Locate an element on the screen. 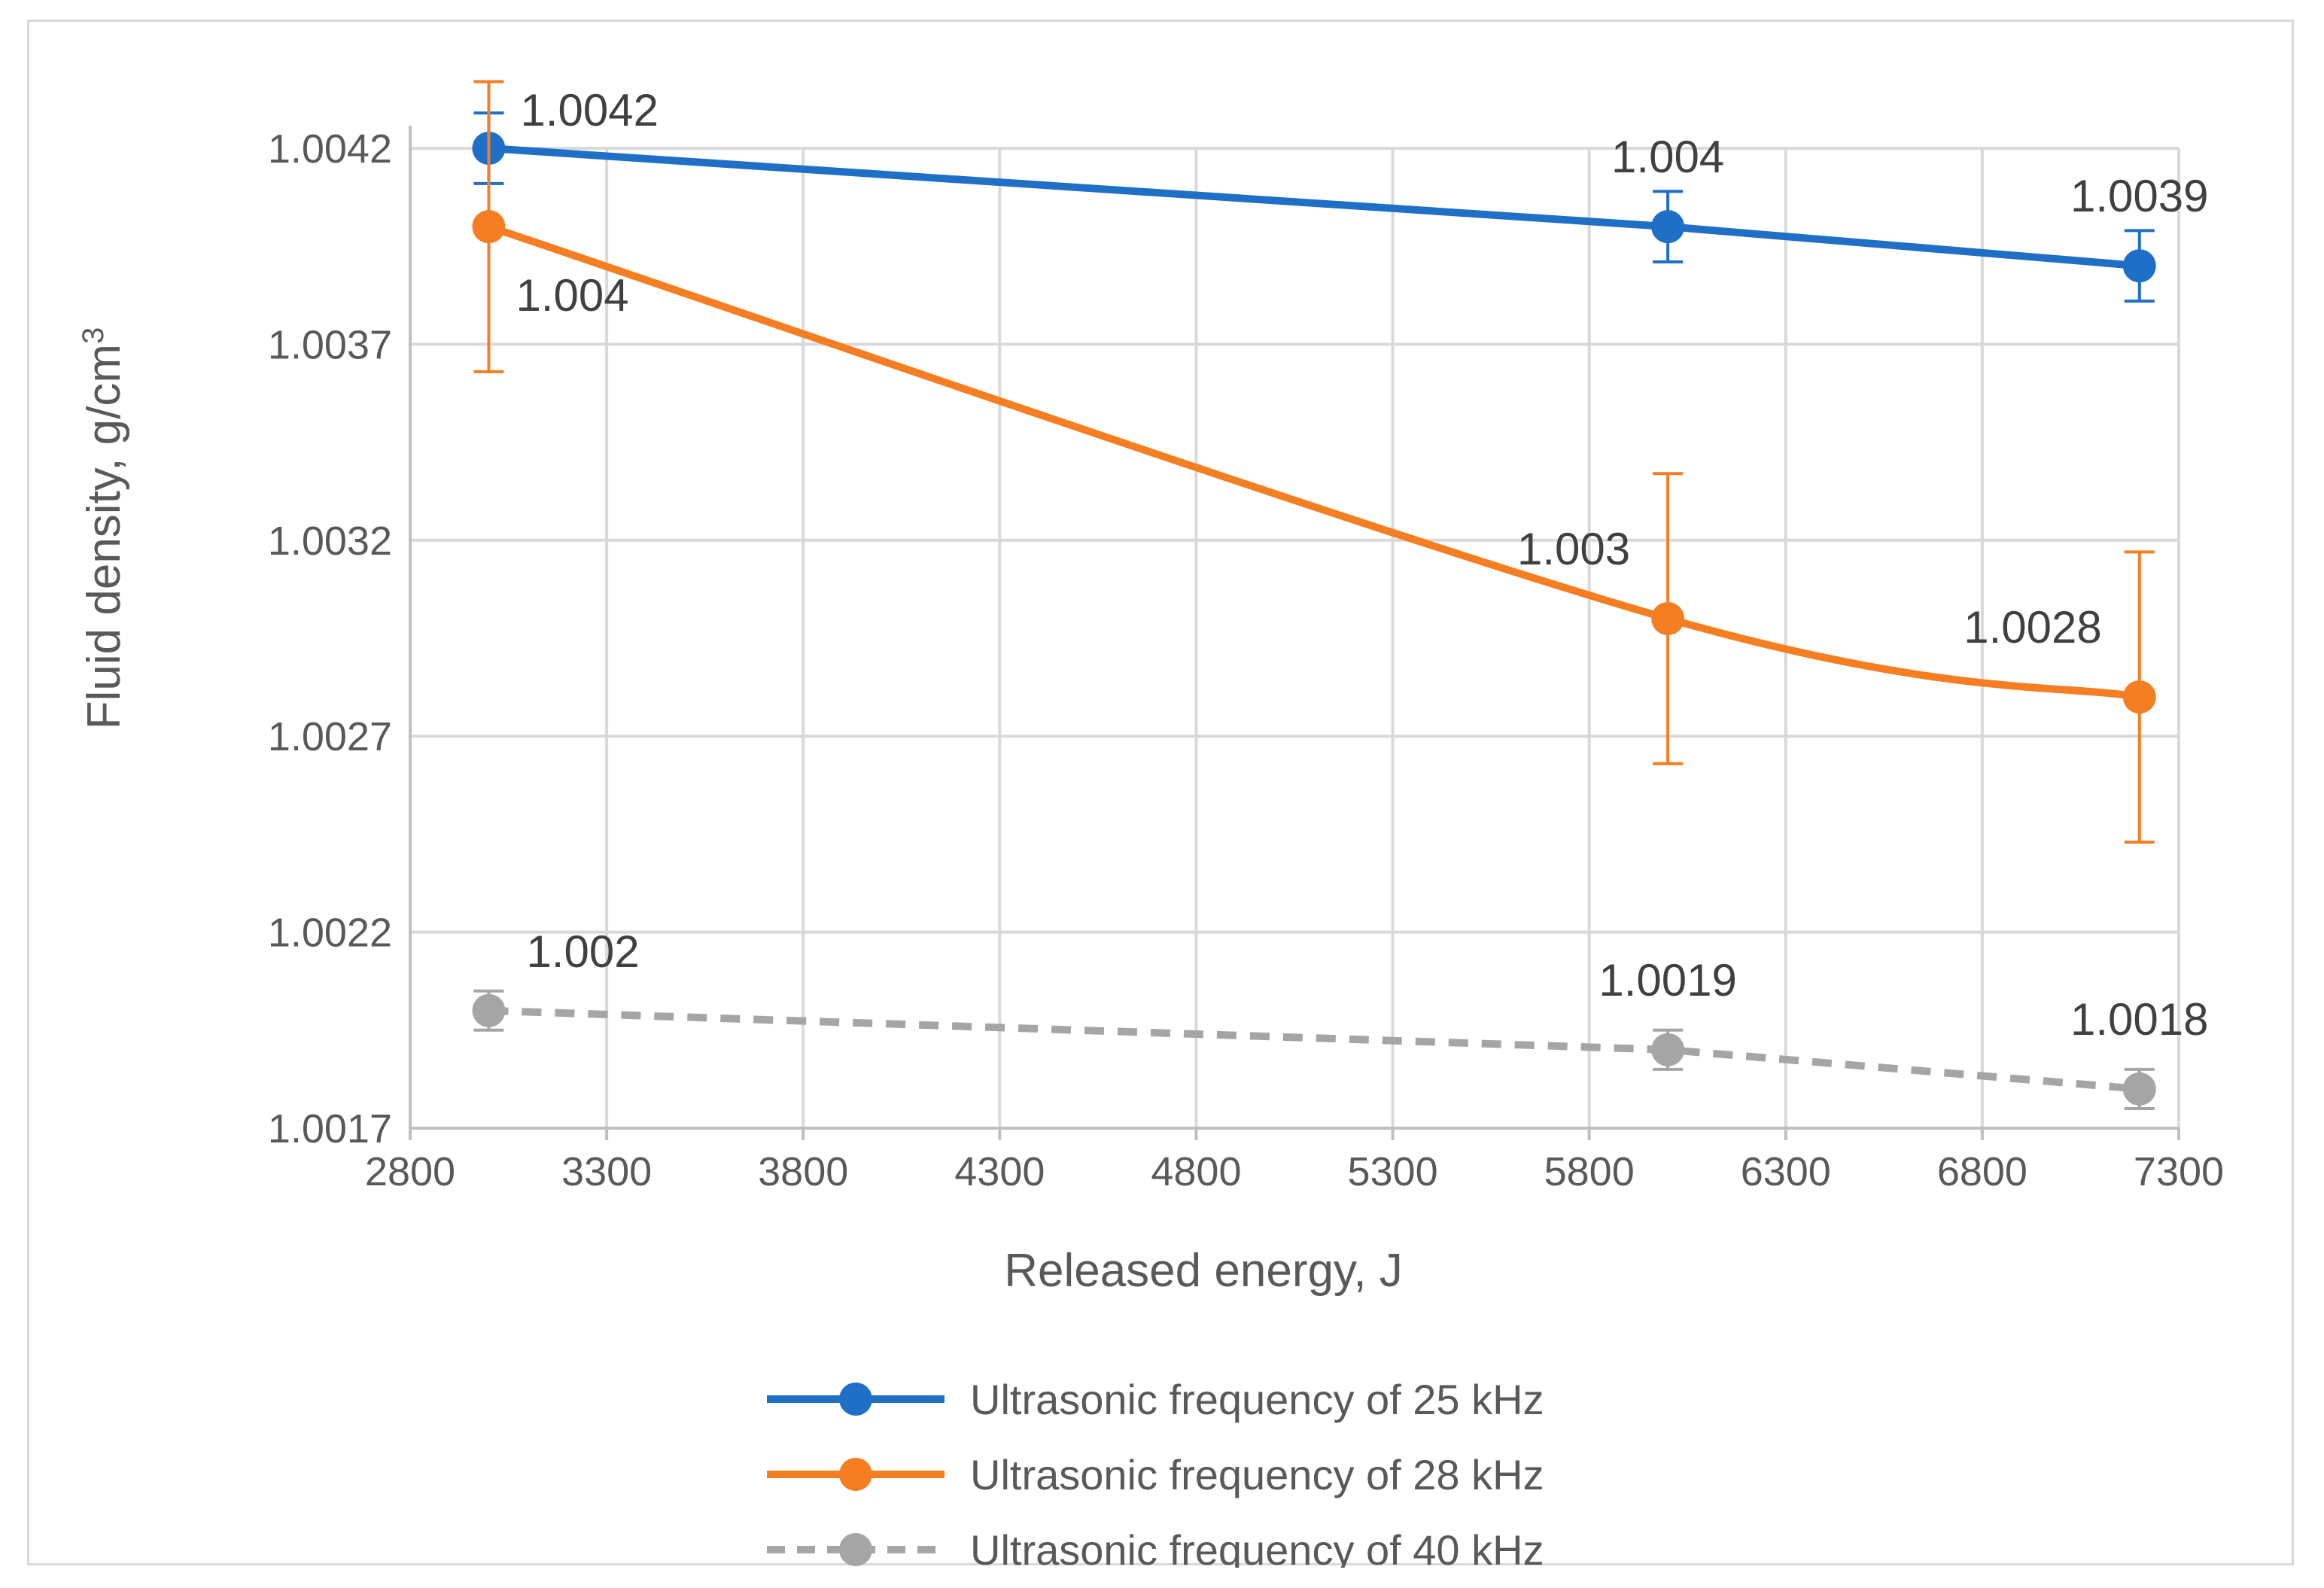 The height and width of the screenshot is (1588, 2324). legend-label: Ultrasonic frequency of 28 kHz is located at coordinates (1257, 1474).